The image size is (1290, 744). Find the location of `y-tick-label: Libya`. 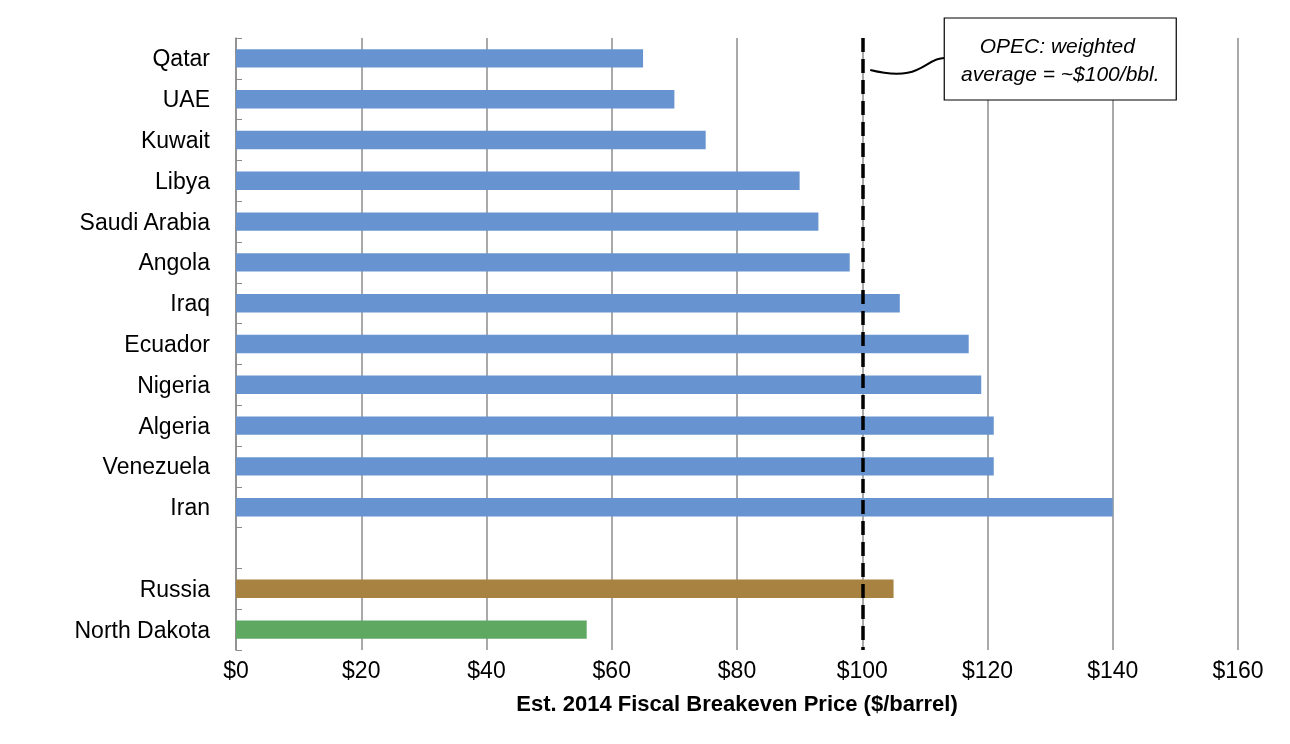

y-tick-label: Libya is located at coordinates (183, 180).